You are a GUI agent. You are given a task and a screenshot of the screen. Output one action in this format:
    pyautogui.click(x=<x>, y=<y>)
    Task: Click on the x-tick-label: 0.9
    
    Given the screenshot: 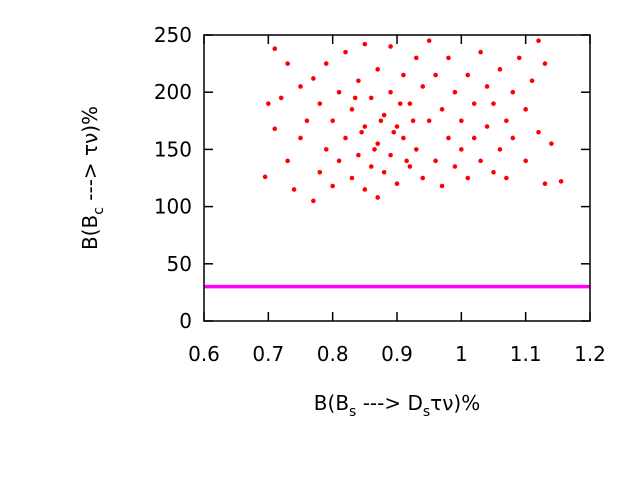 What is the action you would take?
    pyautogui.click(x=397, y=354)
    